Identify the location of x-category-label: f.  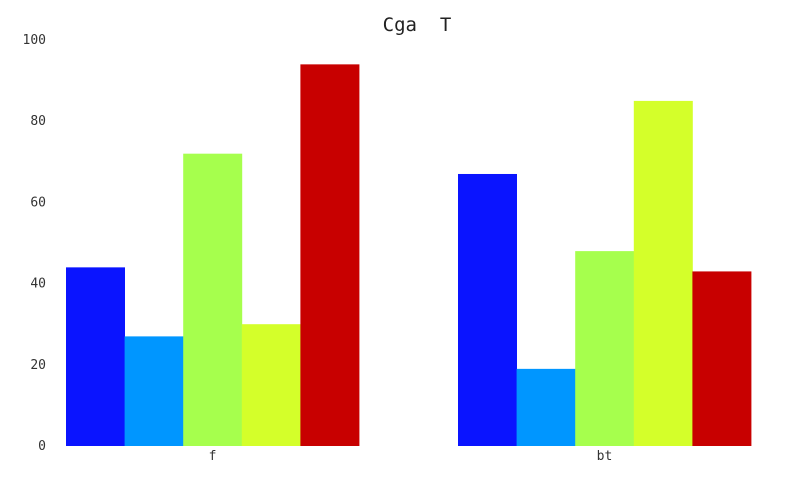
(213, 456).